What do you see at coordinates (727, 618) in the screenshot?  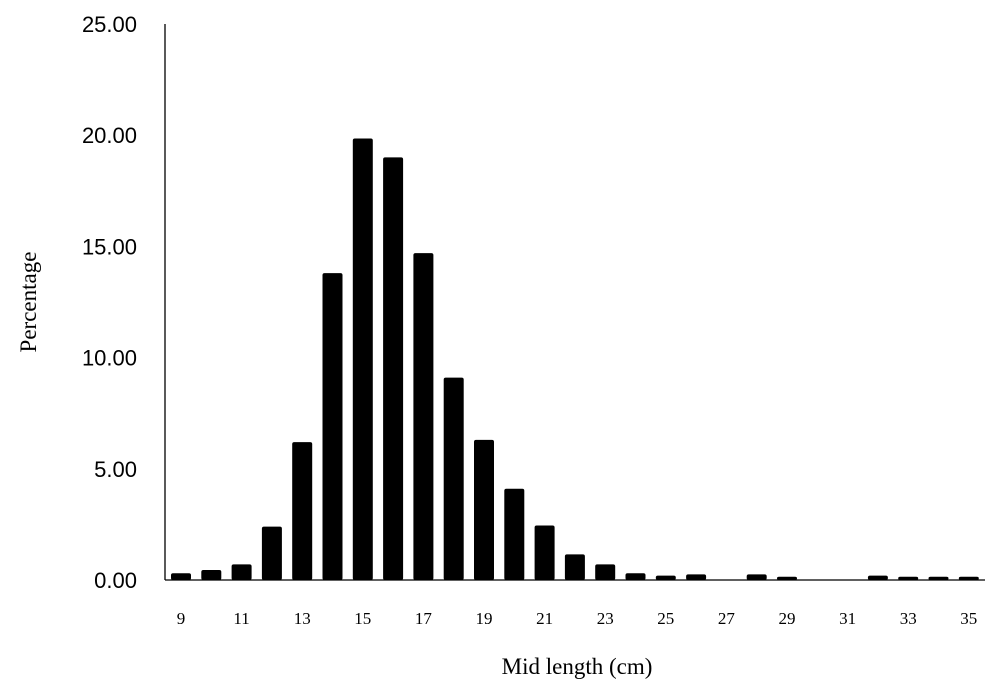 I see `x-tick-label: 27` at bounding box center [727, 618].